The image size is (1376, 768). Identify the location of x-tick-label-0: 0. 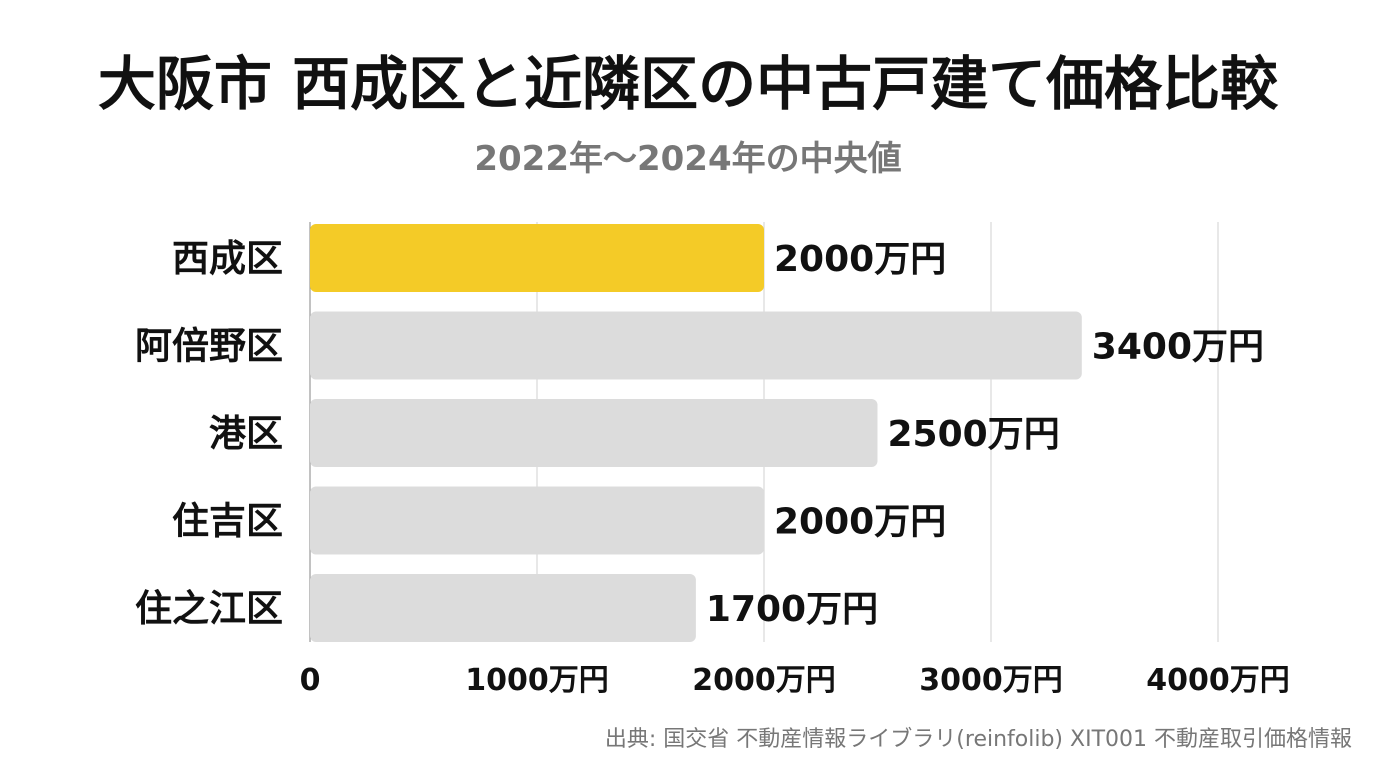
(310, 680).